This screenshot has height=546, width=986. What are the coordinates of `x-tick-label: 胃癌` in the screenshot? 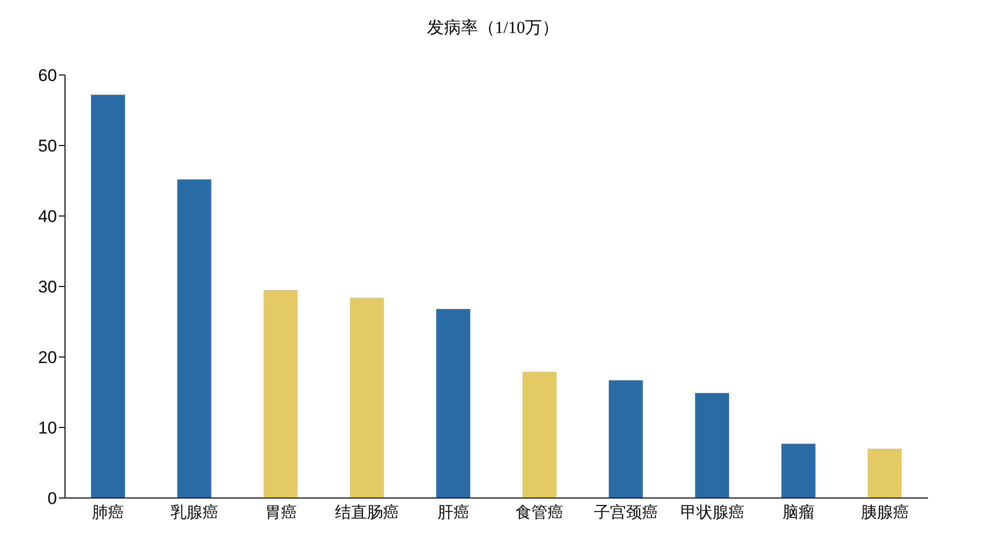 It's located at (280, 512).